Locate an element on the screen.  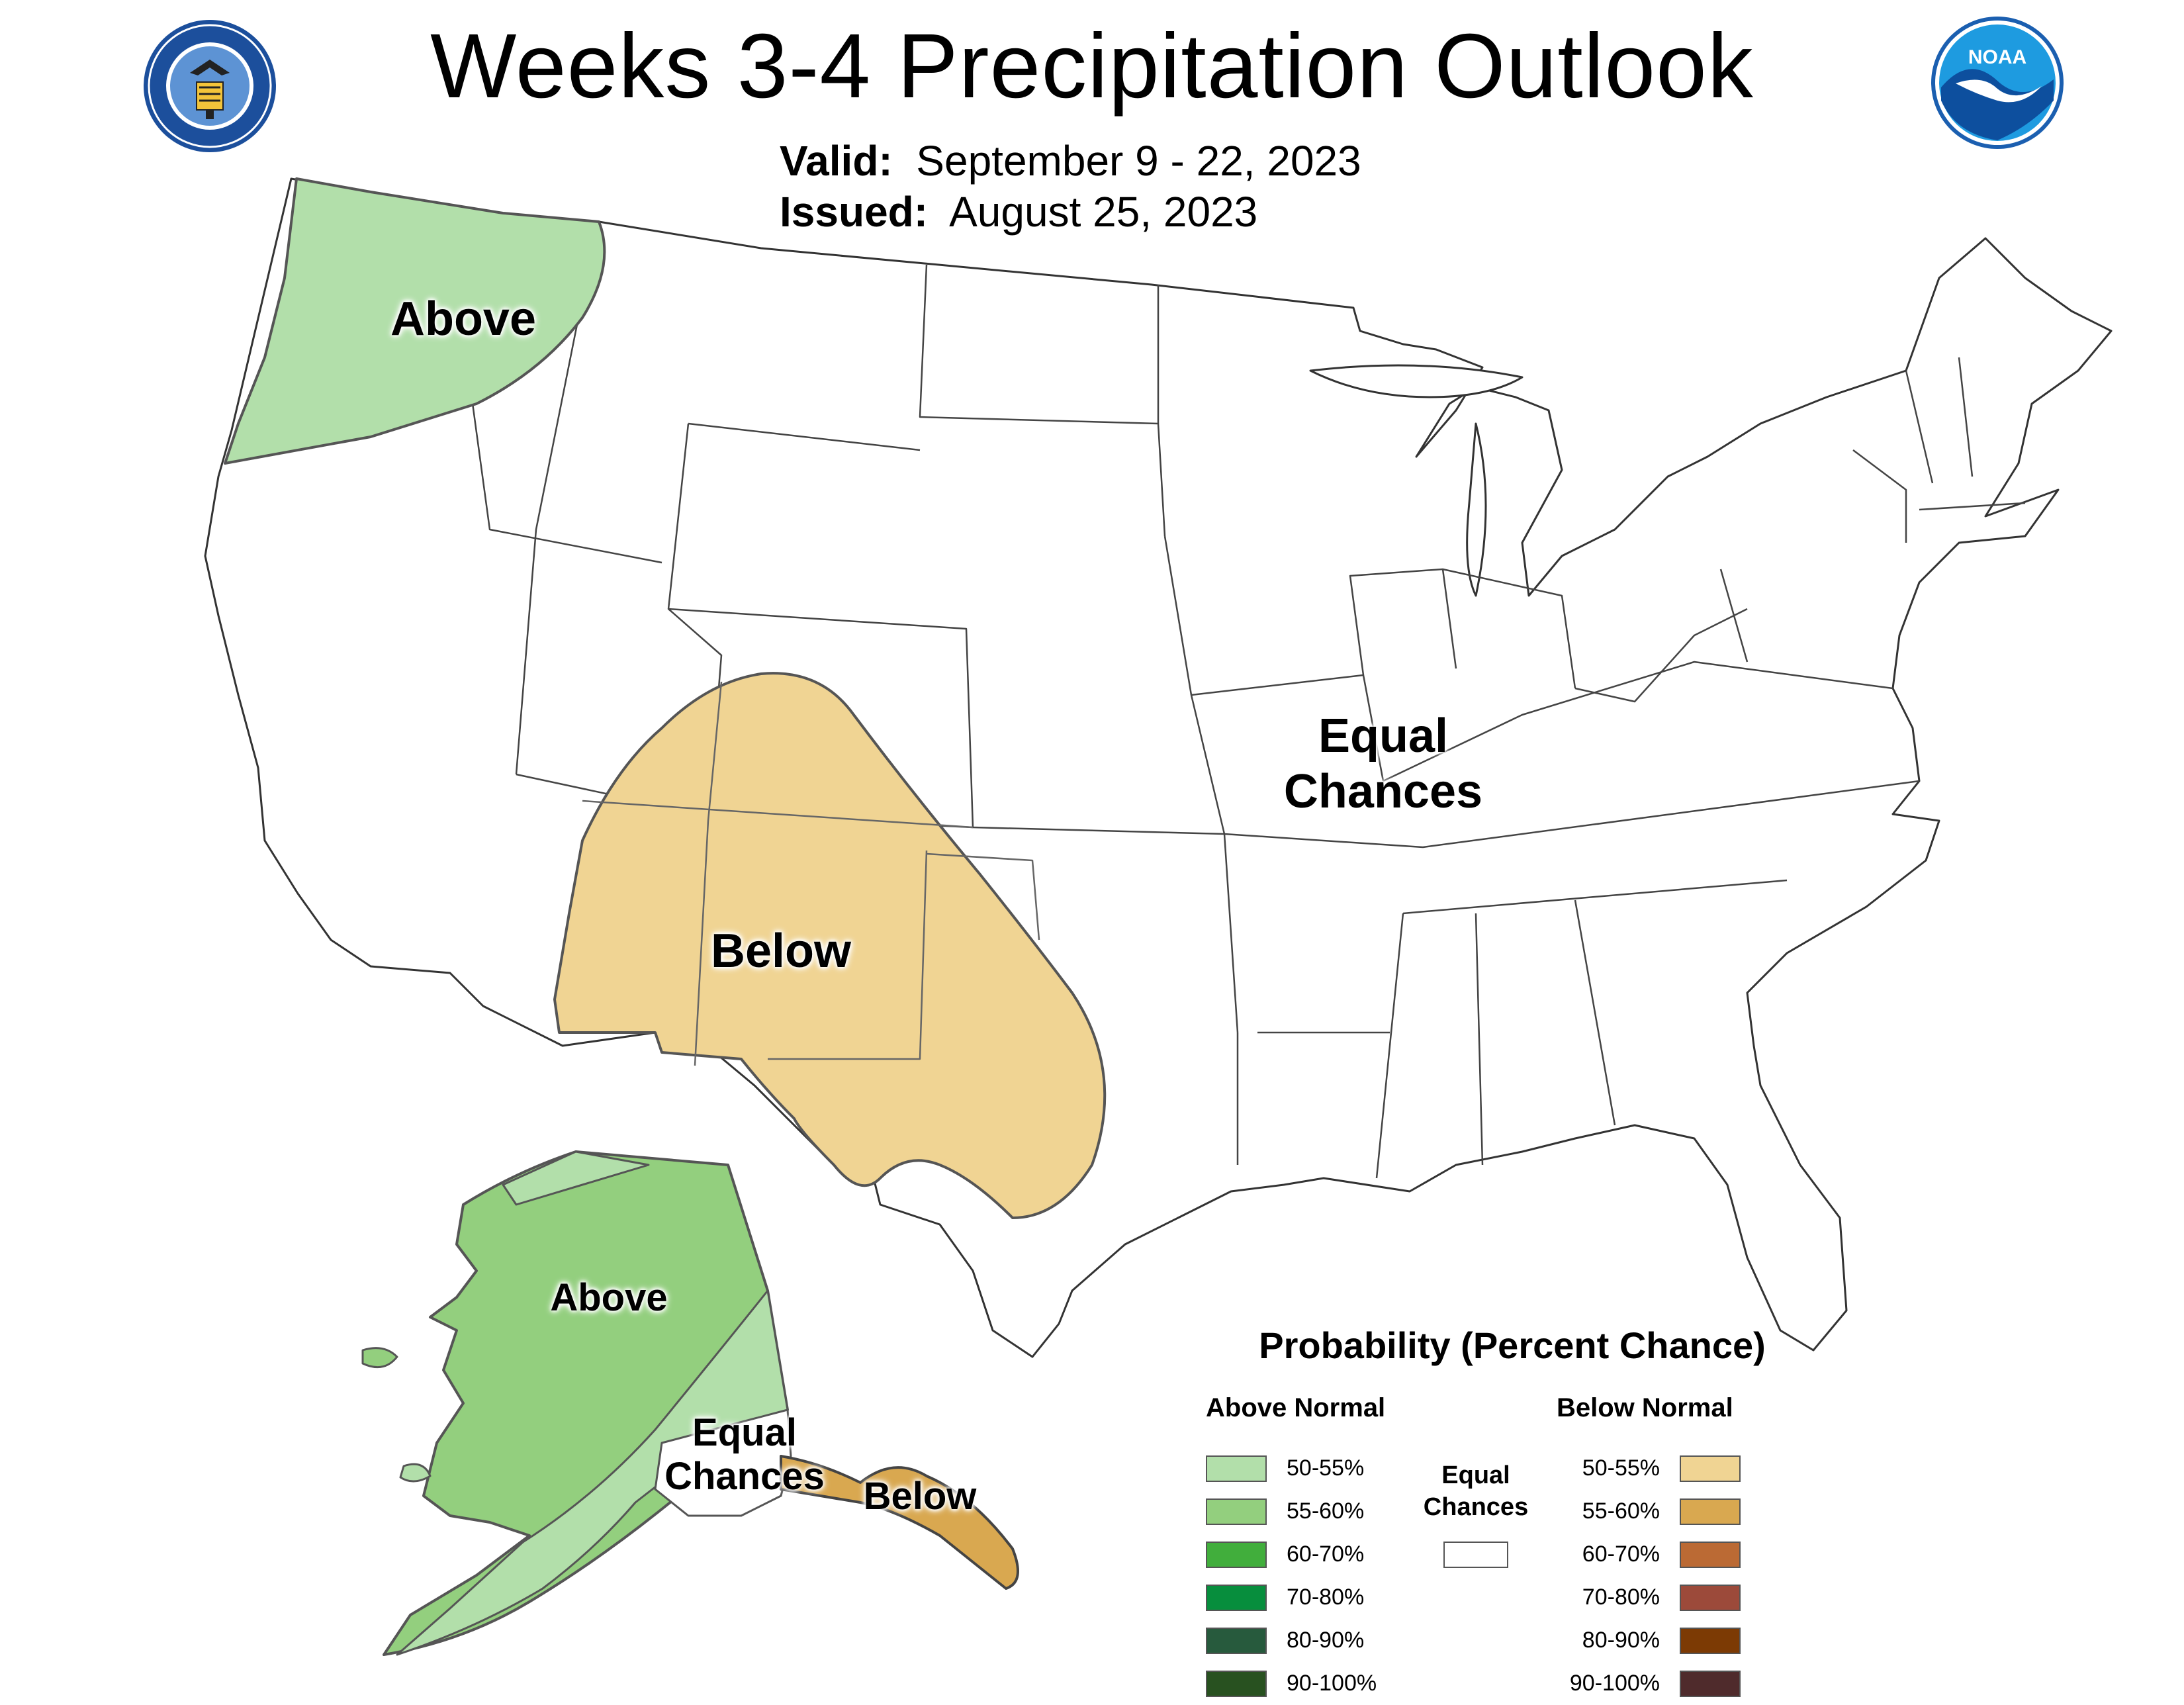
valid-value: September 9 - 22, 2023 is located at coordinates (1139, 161).